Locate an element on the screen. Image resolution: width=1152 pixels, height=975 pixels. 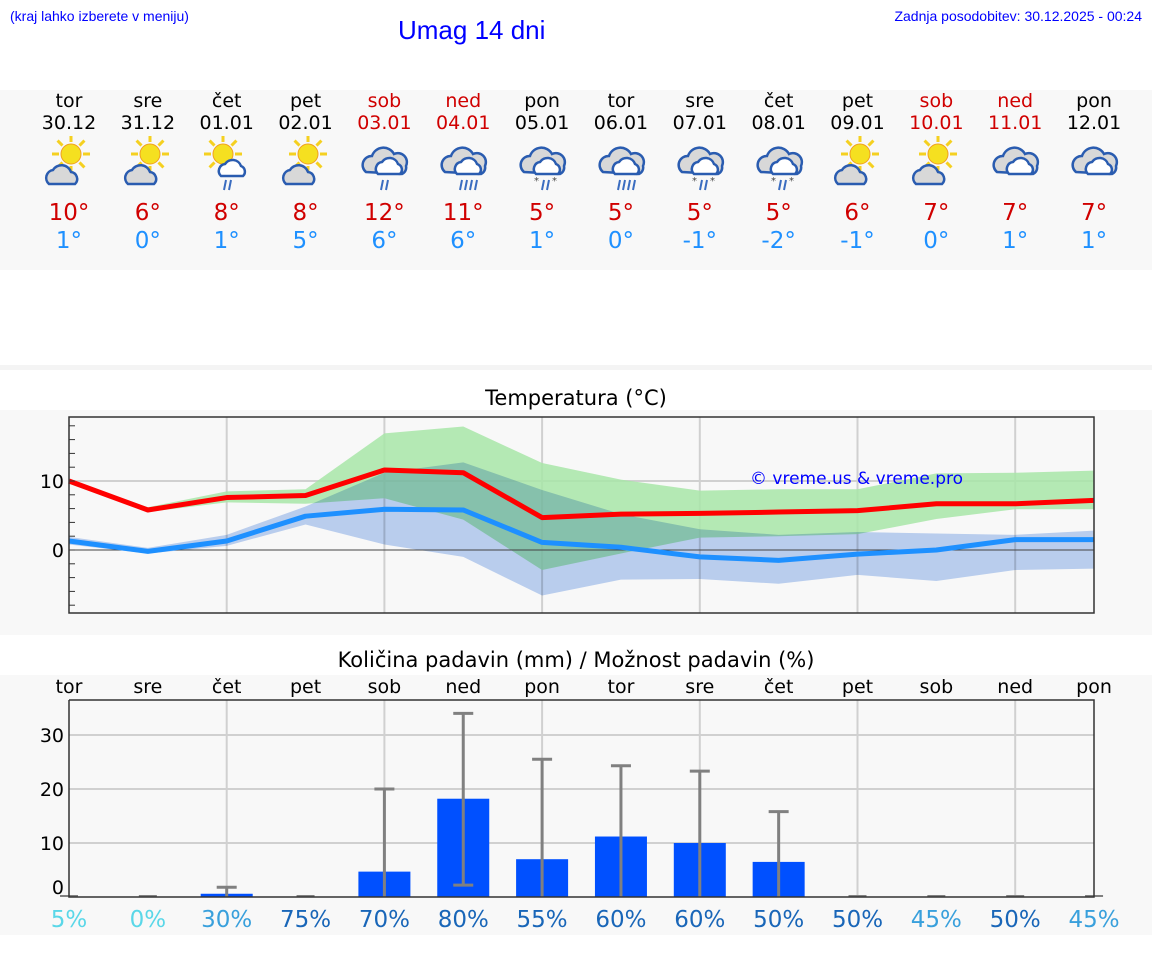
max-temperature: 12° is located at coordinates (384, 213).